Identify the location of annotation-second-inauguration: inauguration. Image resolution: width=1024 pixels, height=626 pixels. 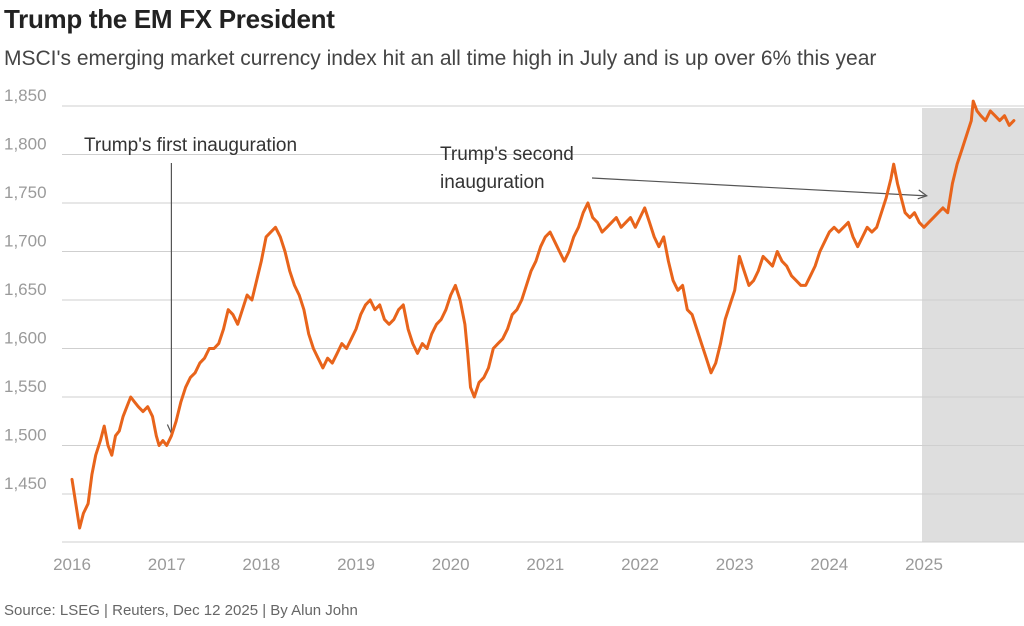
(492, 182).